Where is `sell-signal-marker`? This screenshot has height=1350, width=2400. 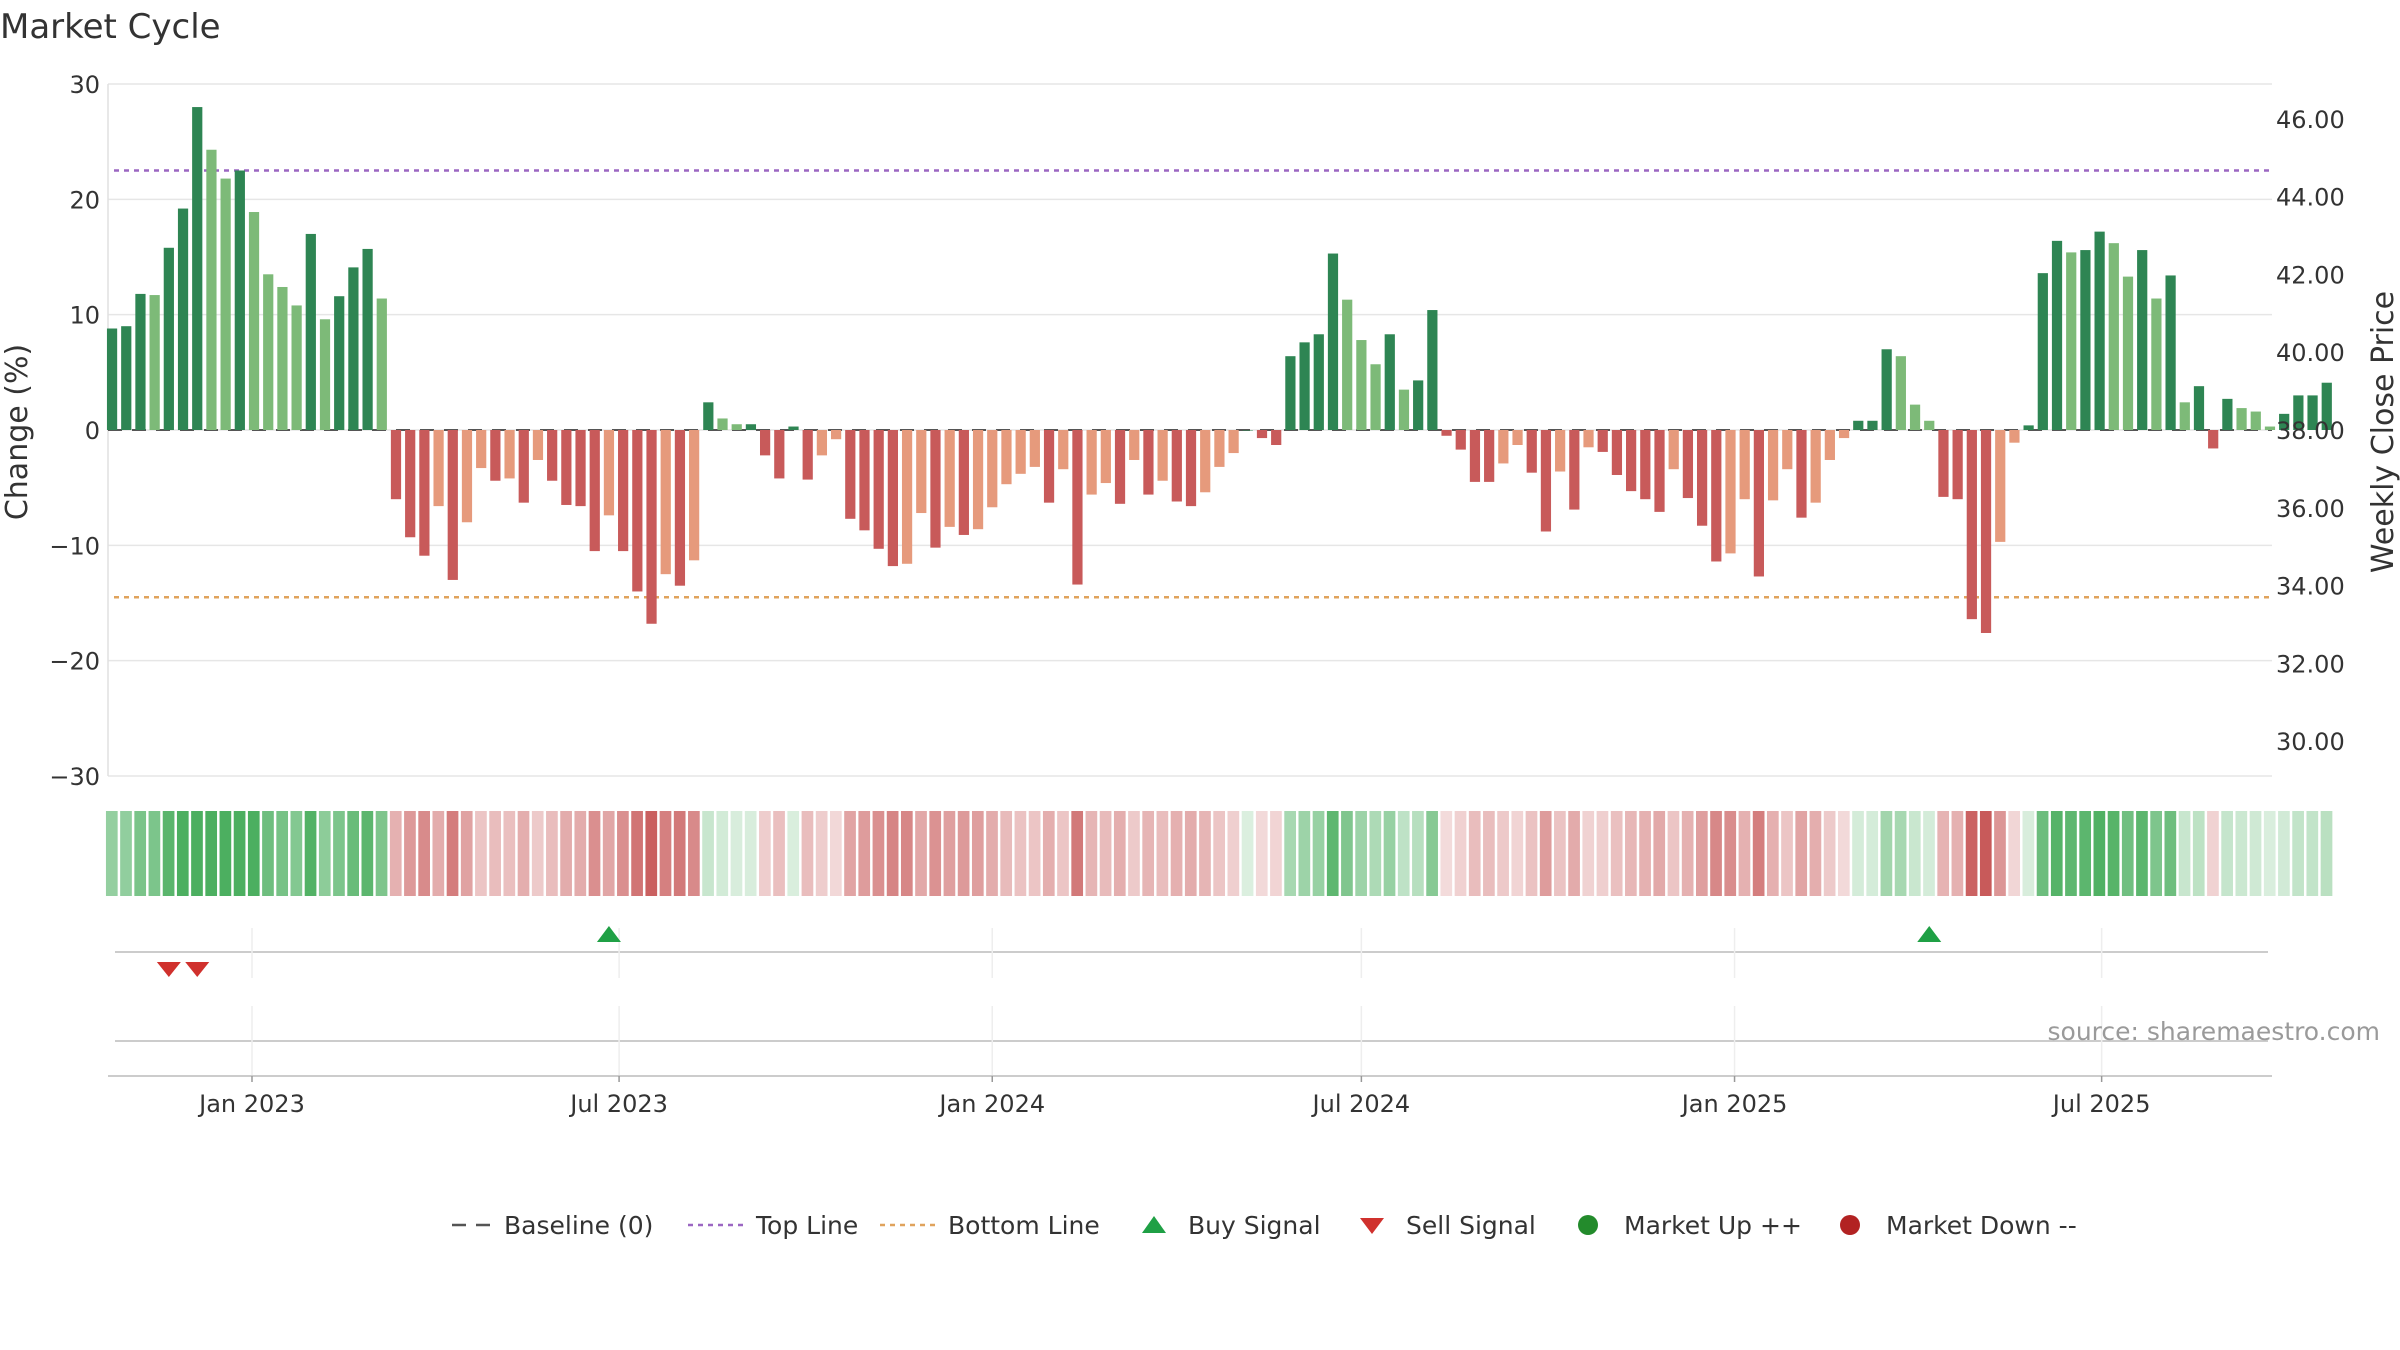
sell-signal-marker is located at coordinates (168, 969).